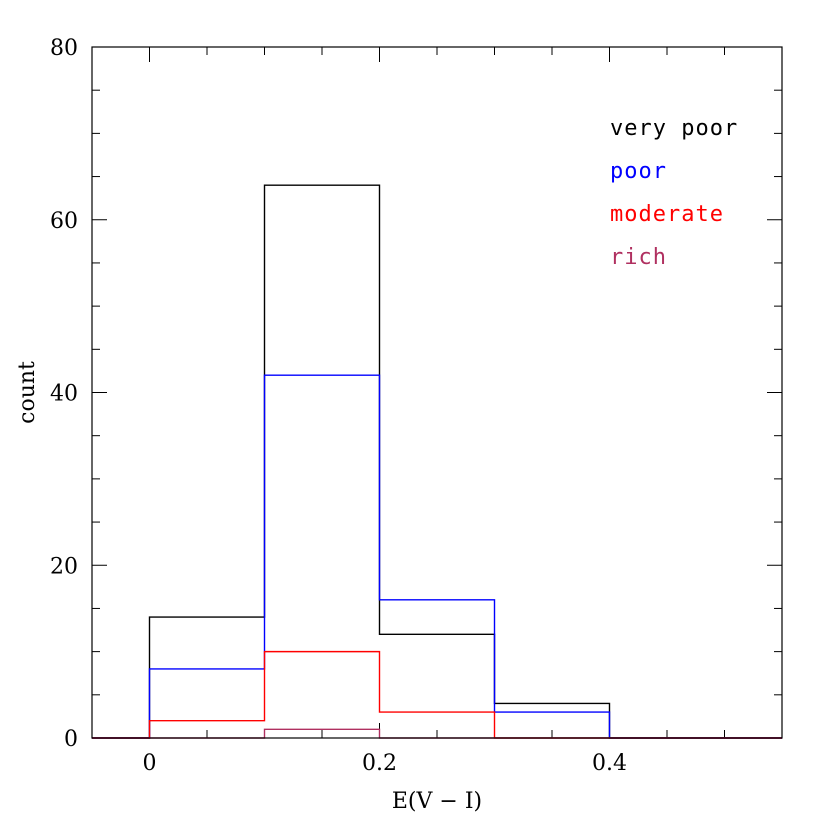  Describe the element at coordinates (27, 392) in the screenshot. I see `y-axis-title: count` at that location.